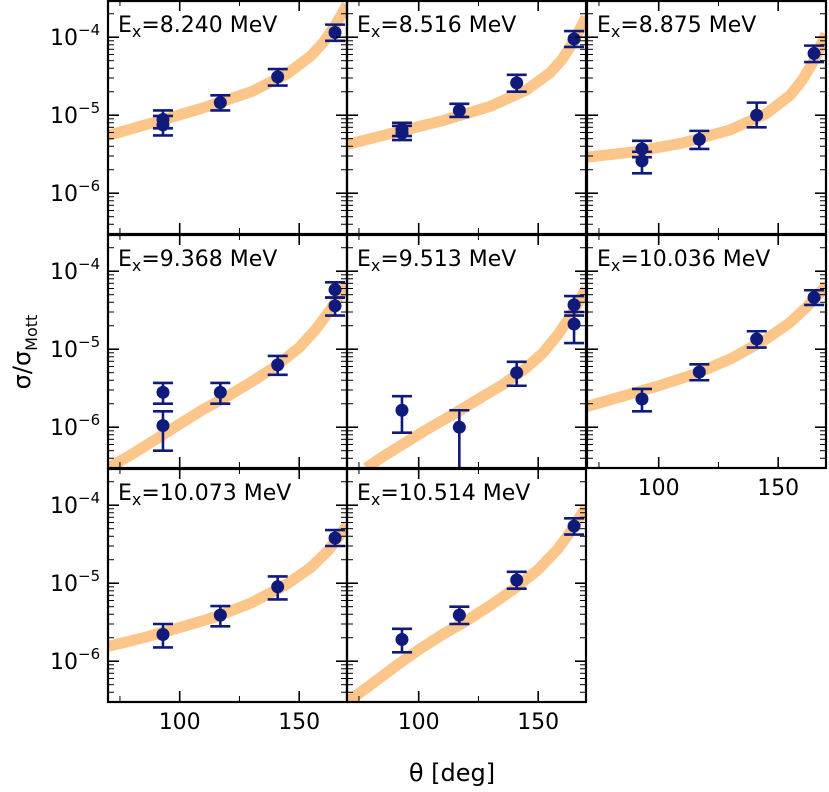 This screenshot has height=792, width=829. I want to click on panel-label: Ex=10.514 MeV, so click(443, 495).